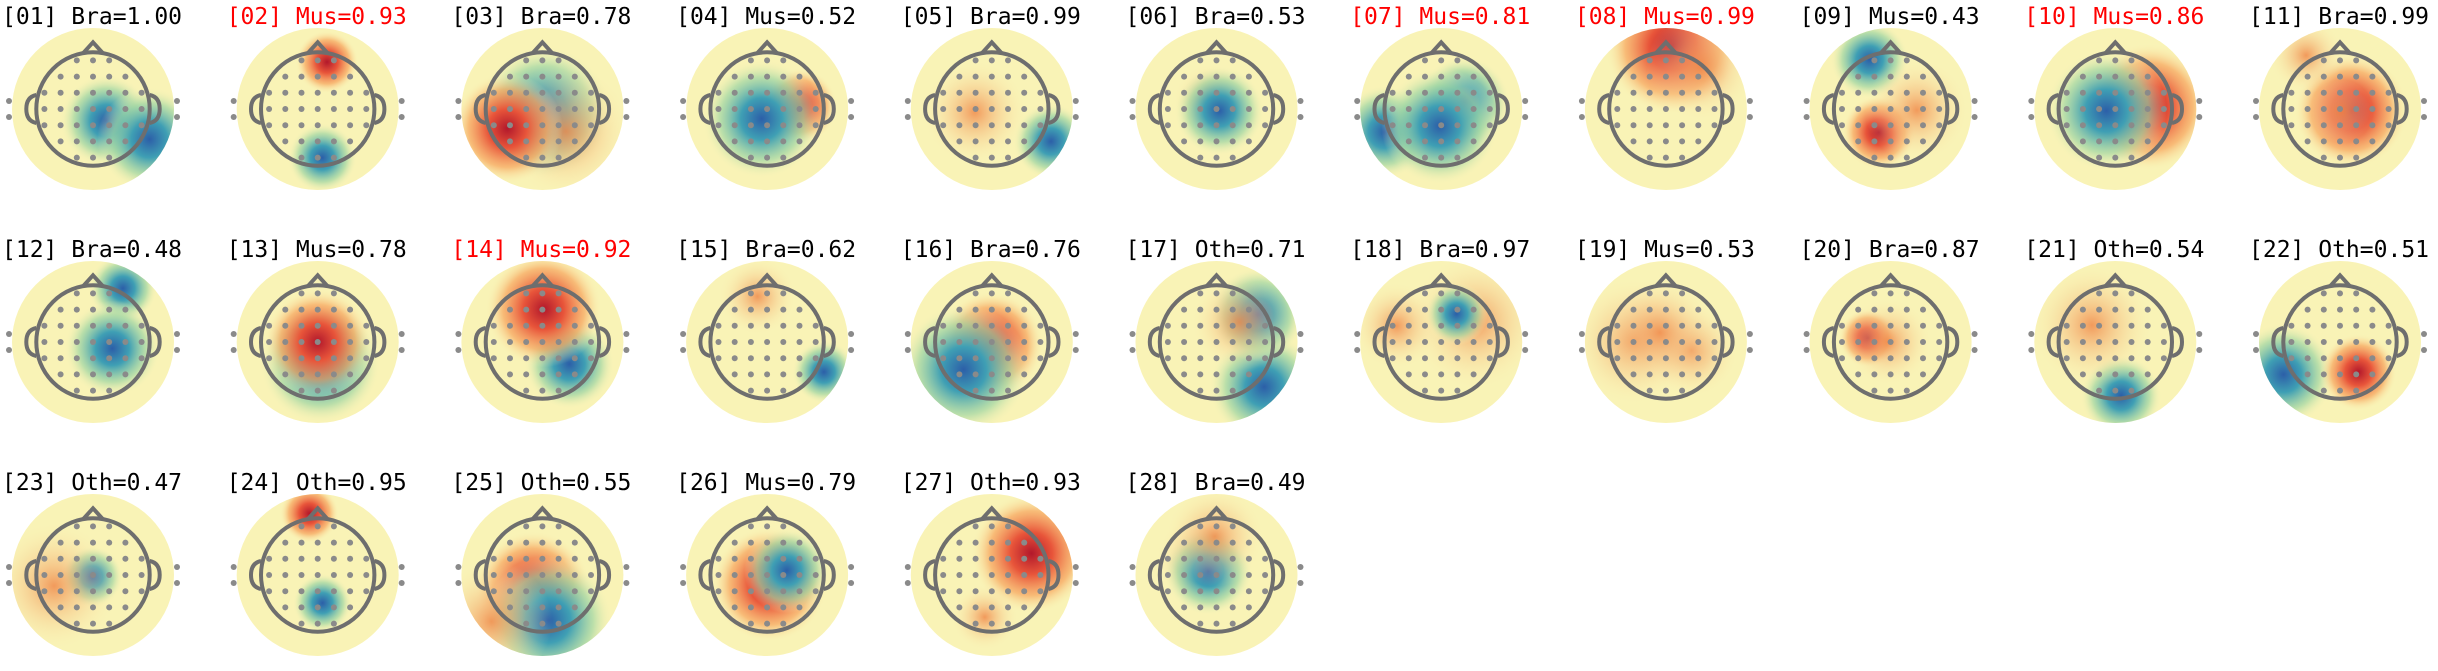 The image size is (2438, 671). Describe the element at coordinates (2339, 250) in the screenshot. I see `component-label: [22] Oth=0.51` at that location.